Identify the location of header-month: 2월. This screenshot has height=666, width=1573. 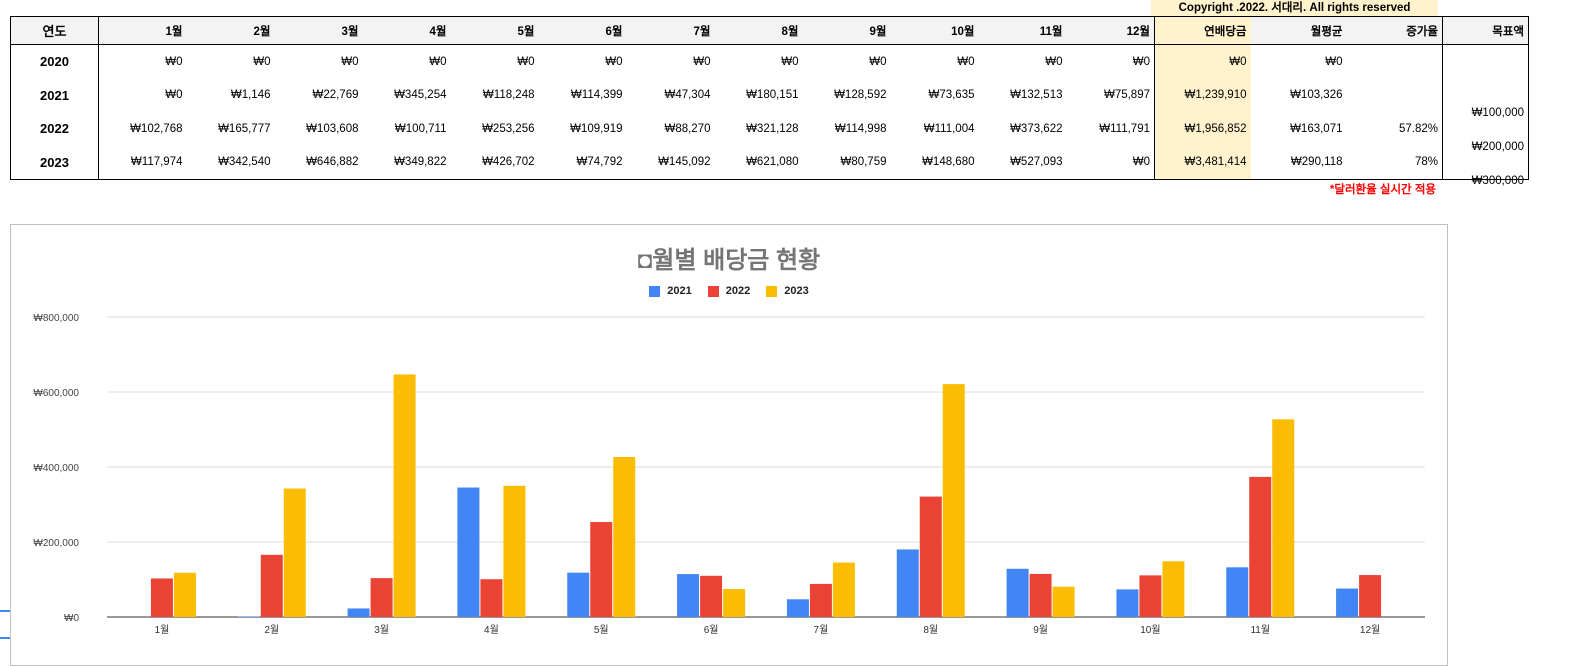
(231, 31).